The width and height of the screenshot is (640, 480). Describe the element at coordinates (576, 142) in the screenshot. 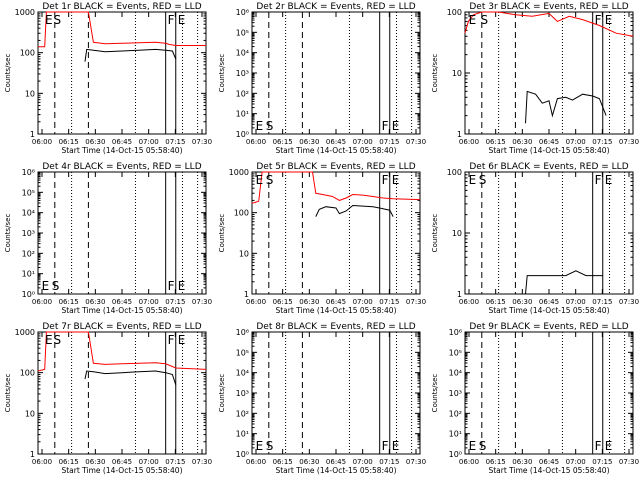

I see `x-tick-label: 07:00` at that location.